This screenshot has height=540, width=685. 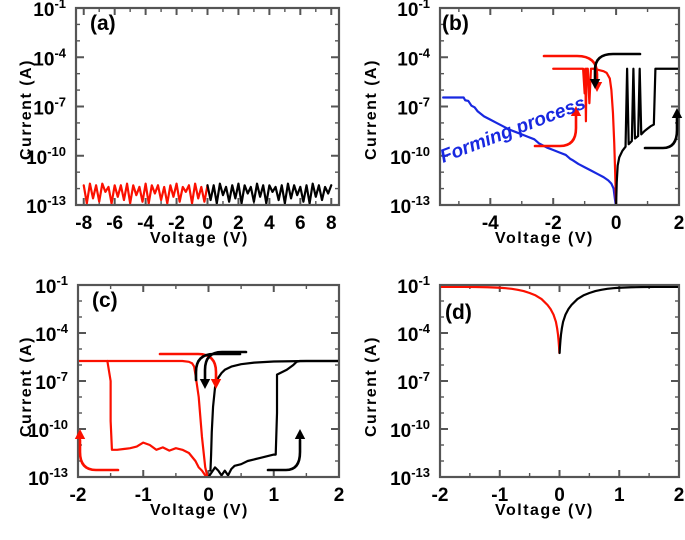 I want to click on panel-b-tag: (b), so click(x=455, y=23).